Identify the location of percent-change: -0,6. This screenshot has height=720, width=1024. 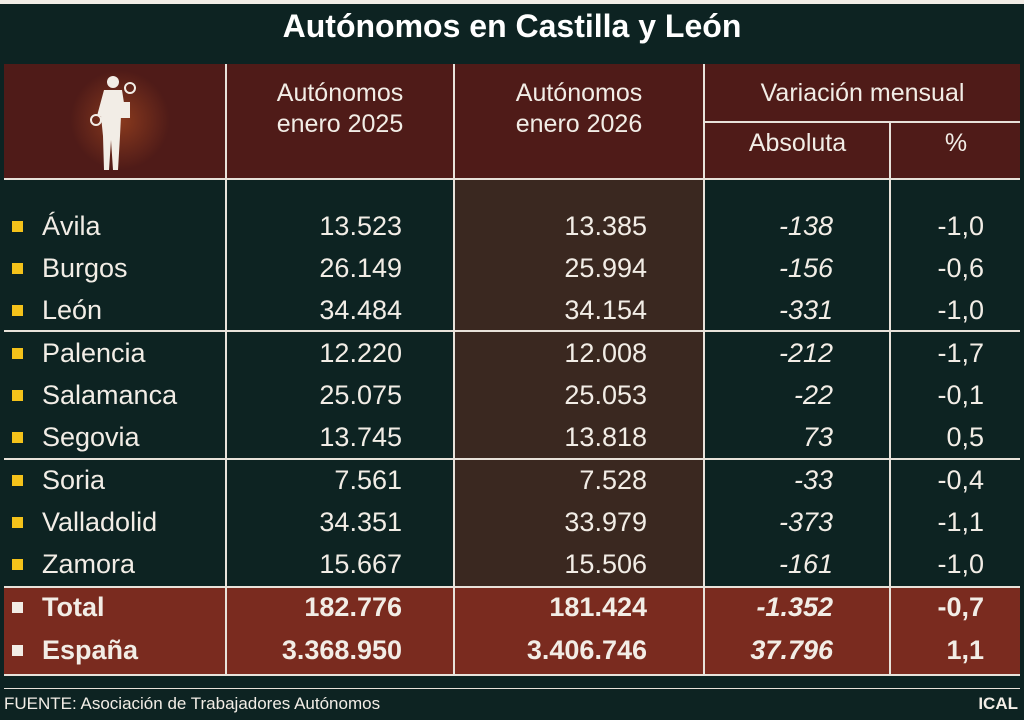
(960, 268).